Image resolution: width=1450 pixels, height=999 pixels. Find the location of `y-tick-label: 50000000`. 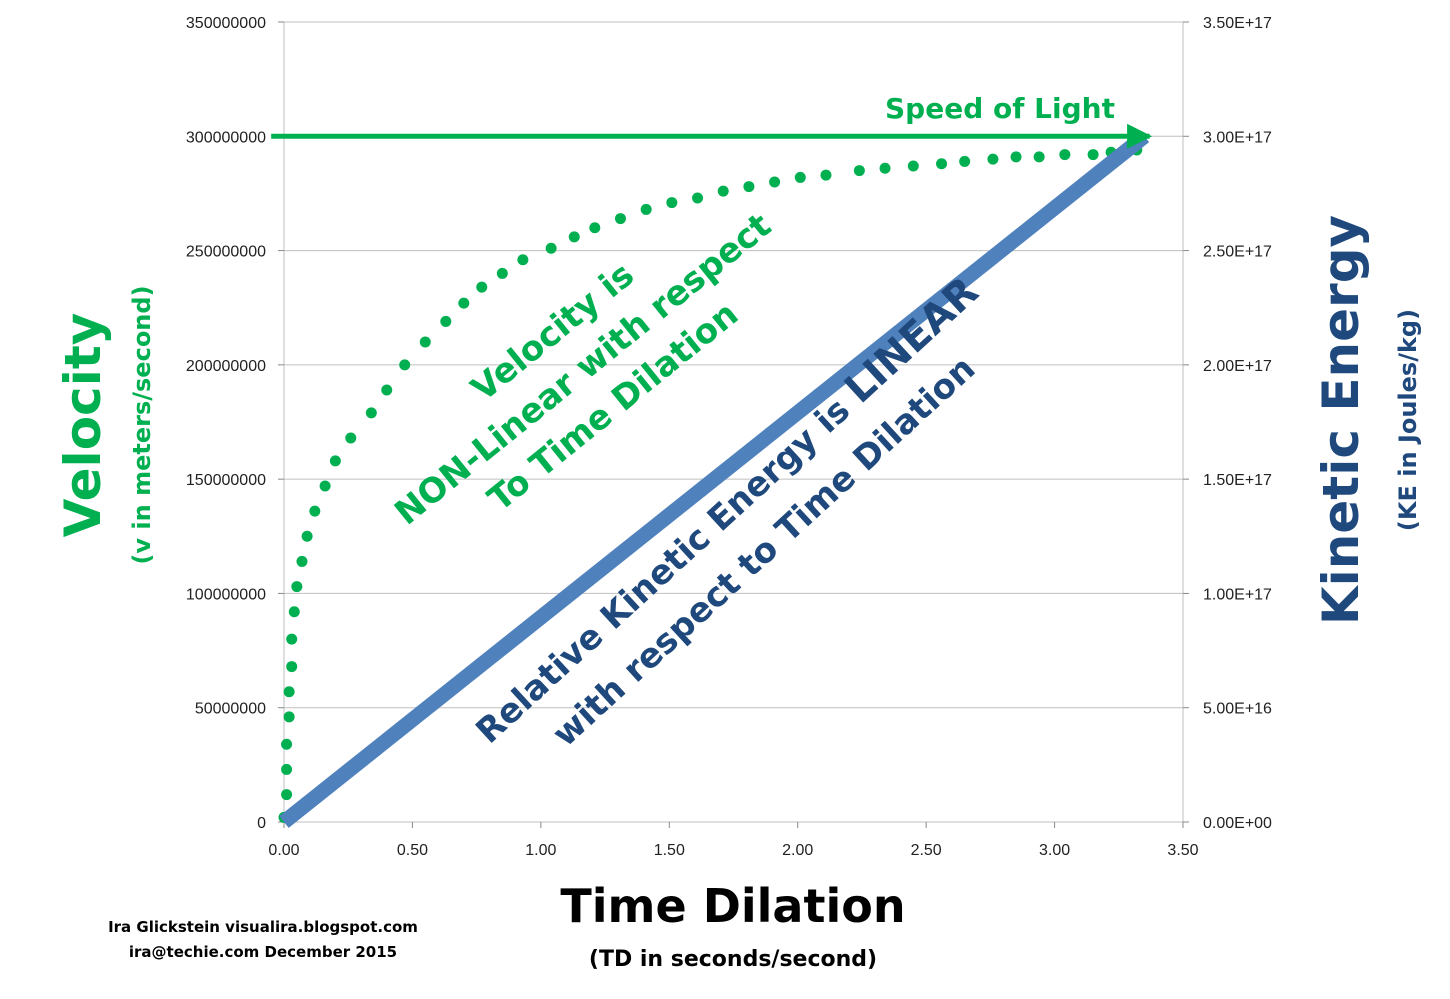

y-tick-label: 50000000 is located at coordinates (230, 709).